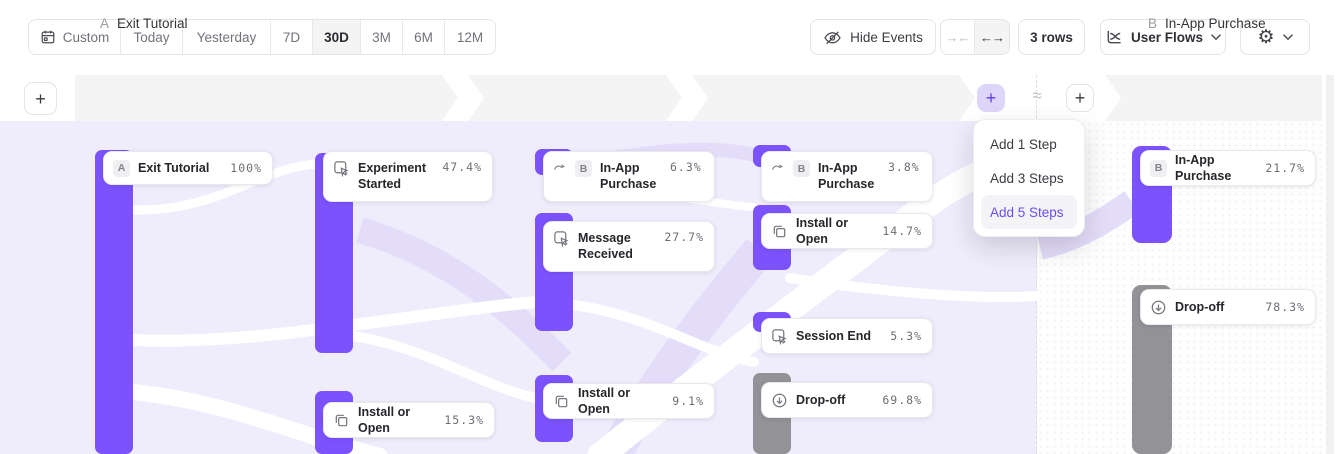  Describe the element at coordinates (847, 336) in the screenshot. I see `node-session-end: Session End 5.3%` at that location.